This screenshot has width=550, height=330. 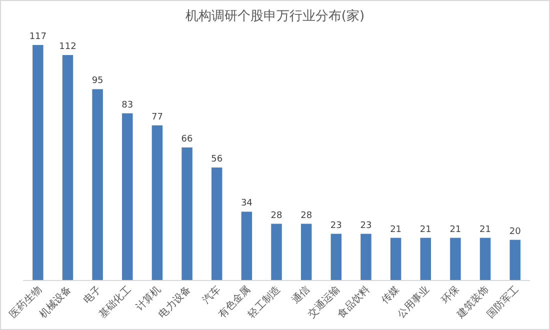 I want to click on data-label: 56, so click(x=217, y=159).